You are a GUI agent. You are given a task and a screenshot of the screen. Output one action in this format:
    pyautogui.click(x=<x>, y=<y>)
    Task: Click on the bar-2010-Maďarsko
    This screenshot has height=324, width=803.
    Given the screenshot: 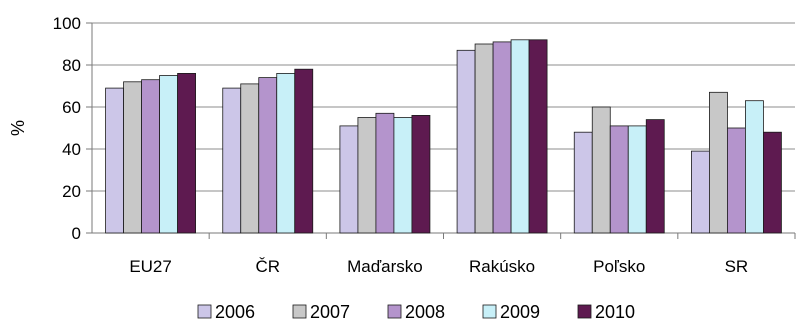 What is the action you would take?
    pyautogui.click(x=421, y=174)
    